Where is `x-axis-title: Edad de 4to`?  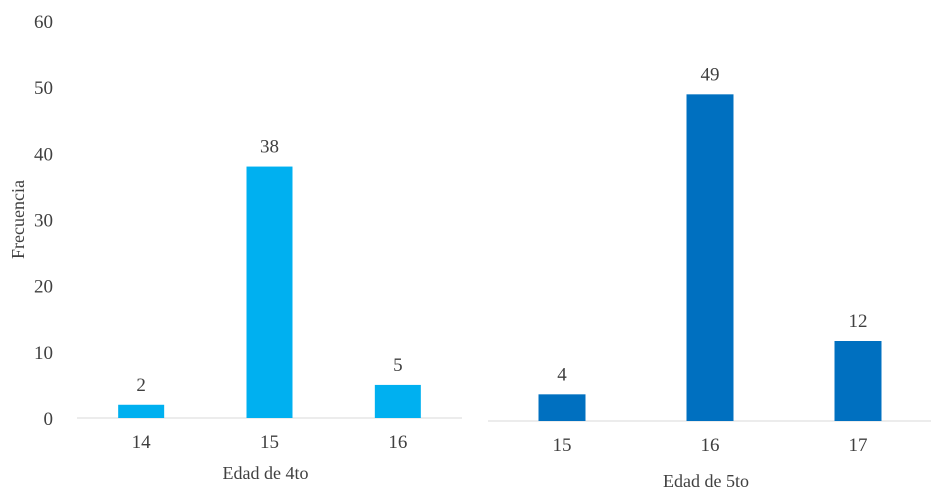
x-axis-title: Edad de 4to is located at coordinates (266, 473).